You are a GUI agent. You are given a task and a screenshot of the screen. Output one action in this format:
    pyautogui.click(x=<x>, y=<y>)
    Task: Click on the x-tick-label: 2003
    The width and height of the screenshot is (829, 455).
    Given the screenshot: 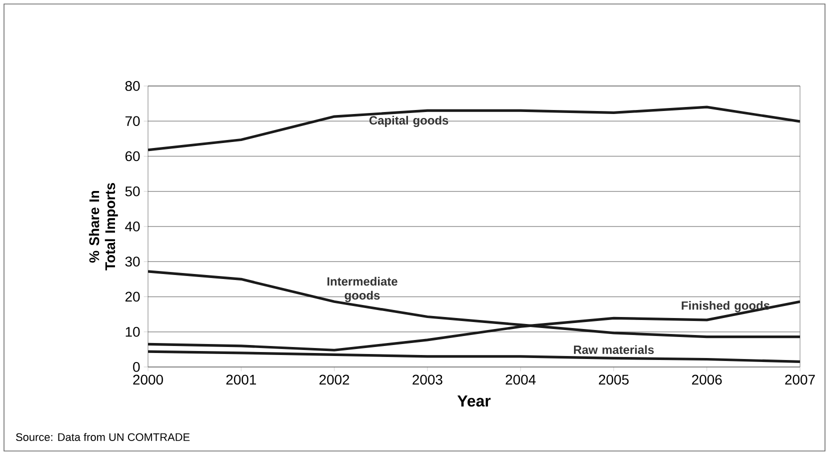 What is the action you would take?
    pyautogui.click(x=427, y=379)
    